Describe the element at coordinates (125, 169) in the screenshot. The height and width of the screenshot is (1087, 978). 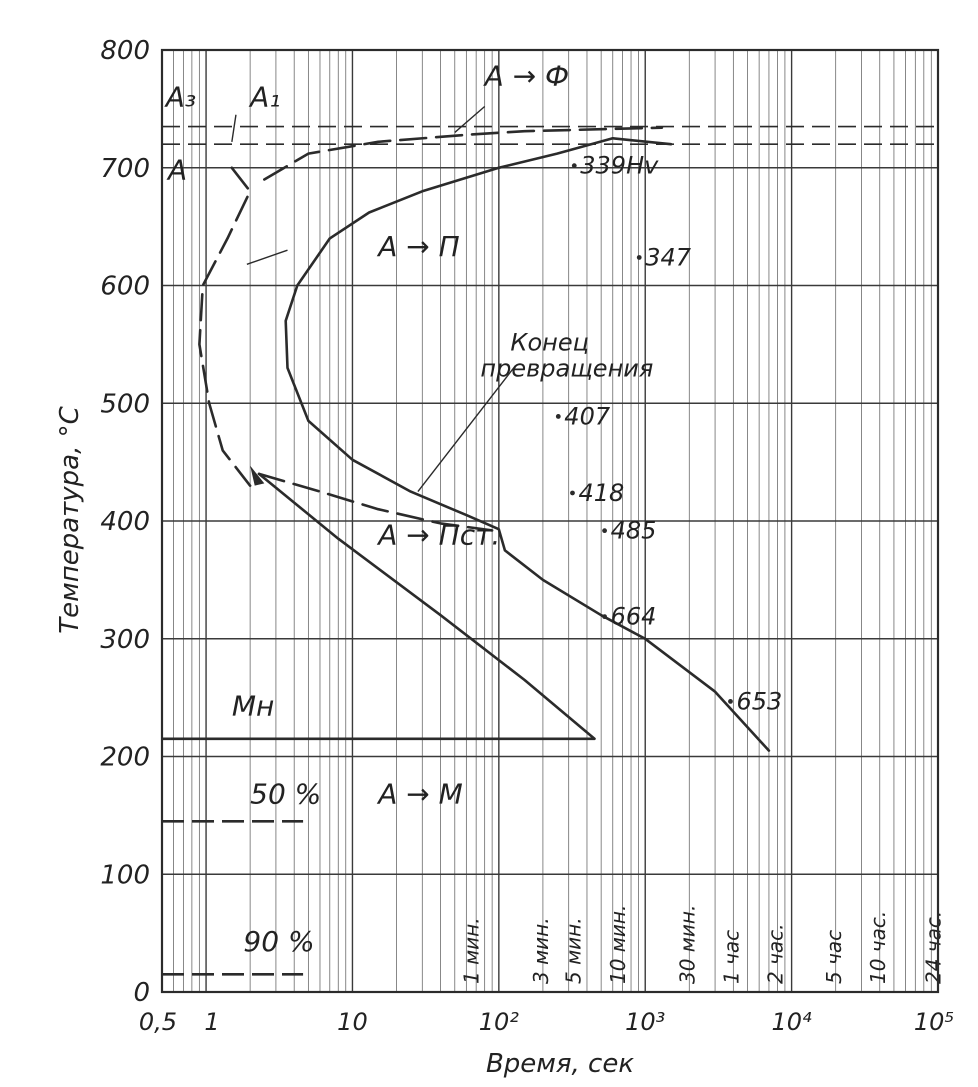
I see `y-tick-label: 700` at that location.